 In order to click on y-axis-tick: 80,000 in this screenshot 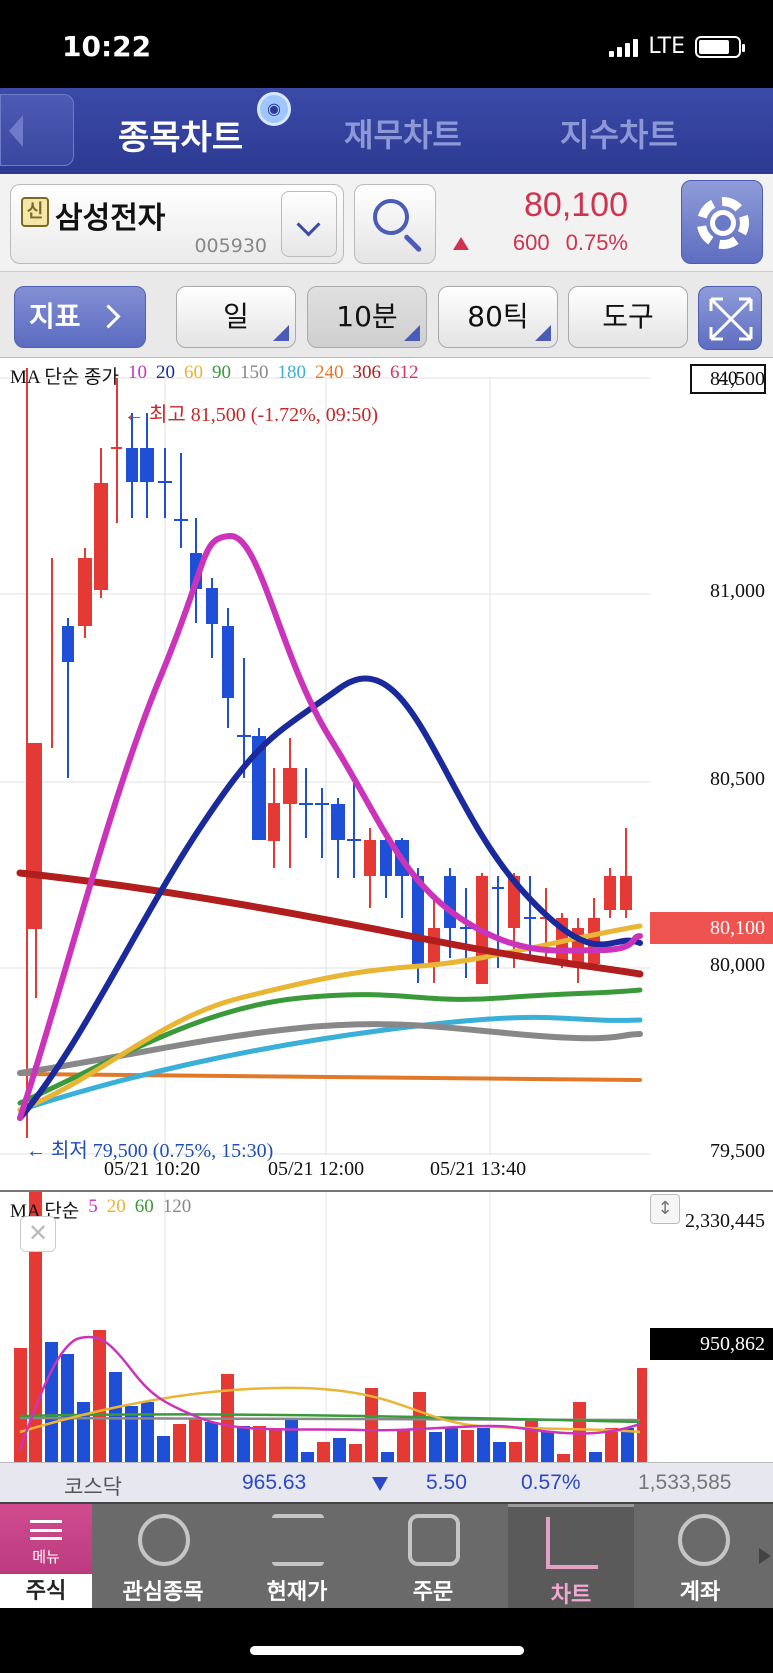, I will do `click(737, 965)`.